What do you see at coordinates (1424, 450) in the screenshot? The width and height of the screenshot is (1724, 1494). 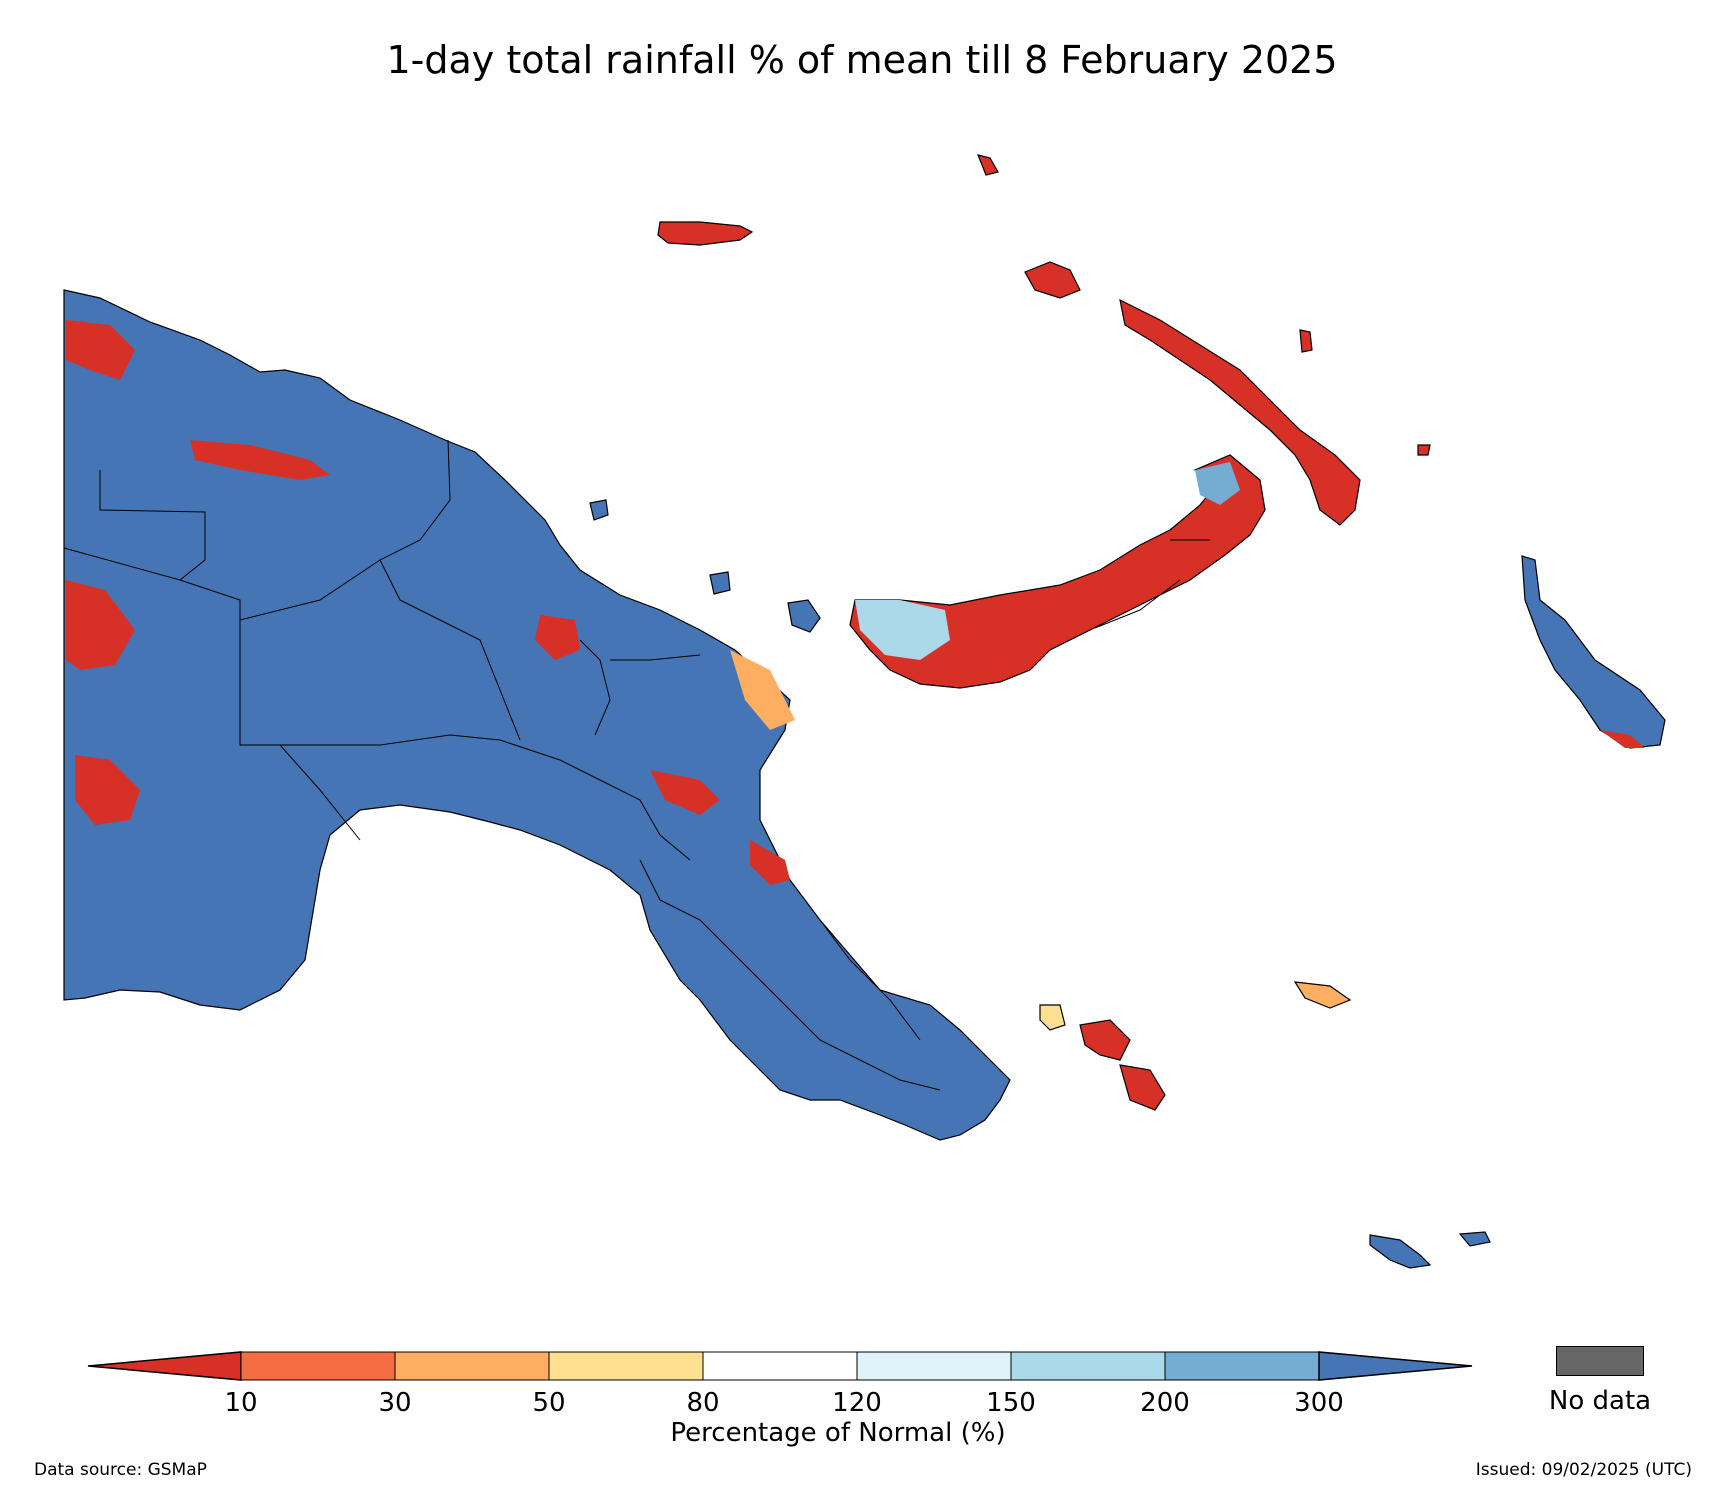 I see `nissan-island` at bounding box center [1424, 450].